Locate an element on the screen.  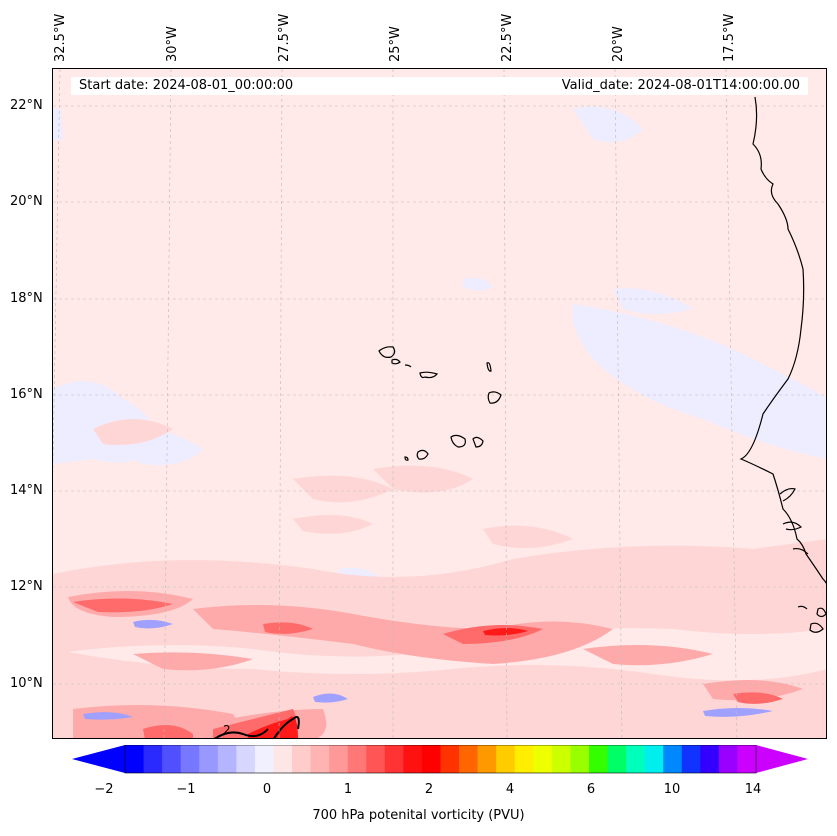
african-coastline is located at coordinates (782, 364).